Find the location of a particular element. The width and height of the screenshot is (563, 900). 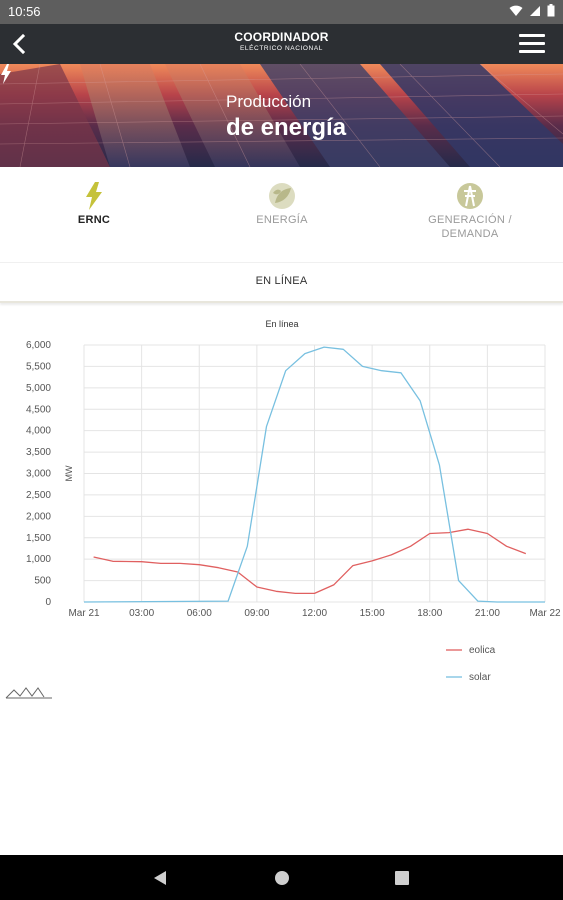

status-icons is located at coordinates (532, 10).